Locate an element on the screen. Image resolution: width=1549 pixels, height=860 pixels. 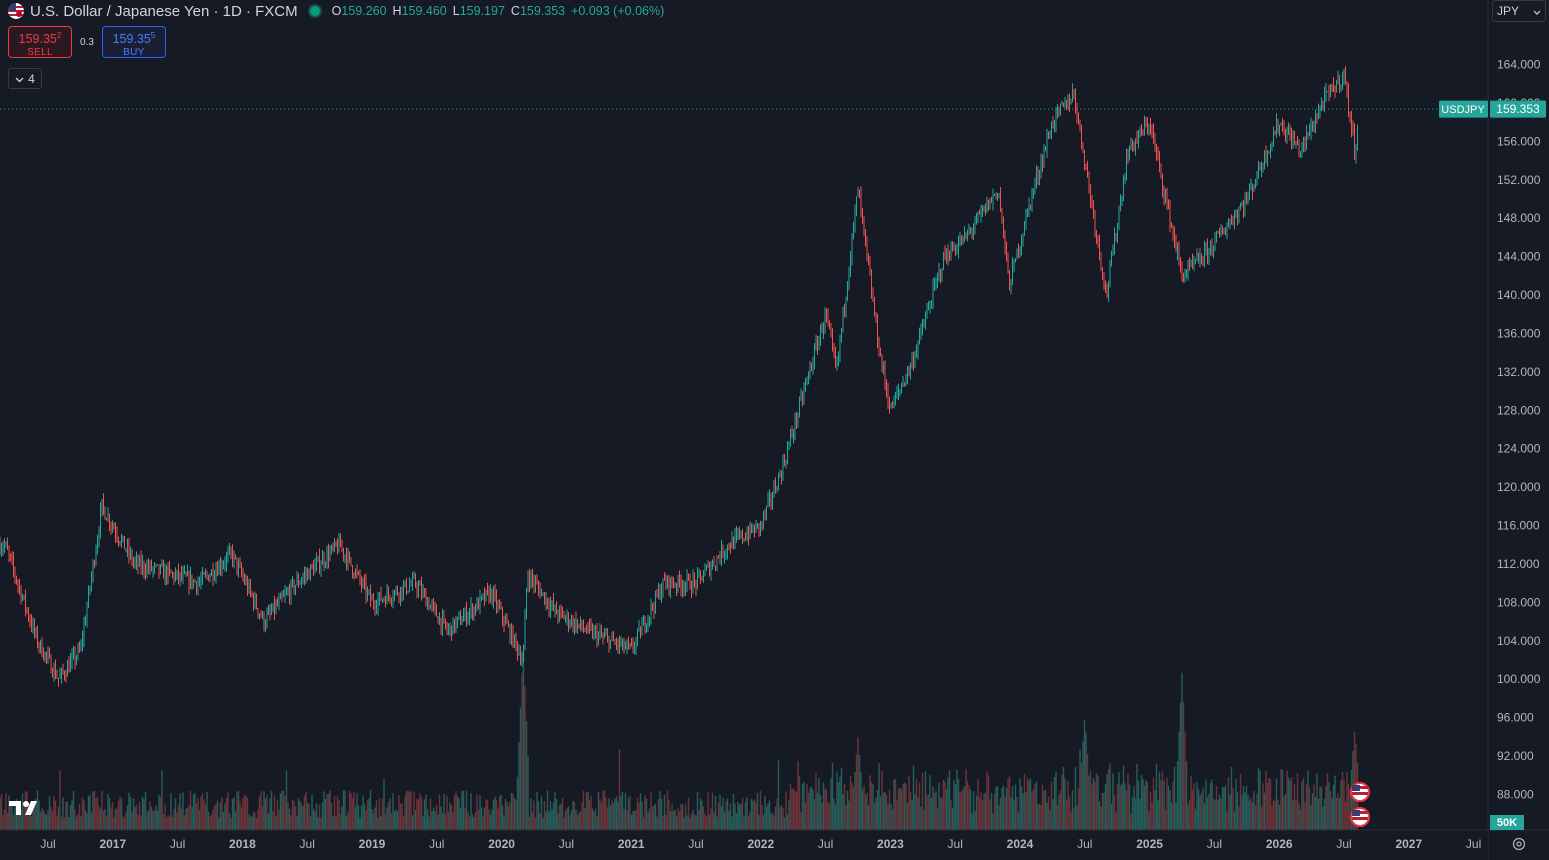
indicators-toggle-button: 4 is located at coordinates (25, 78).